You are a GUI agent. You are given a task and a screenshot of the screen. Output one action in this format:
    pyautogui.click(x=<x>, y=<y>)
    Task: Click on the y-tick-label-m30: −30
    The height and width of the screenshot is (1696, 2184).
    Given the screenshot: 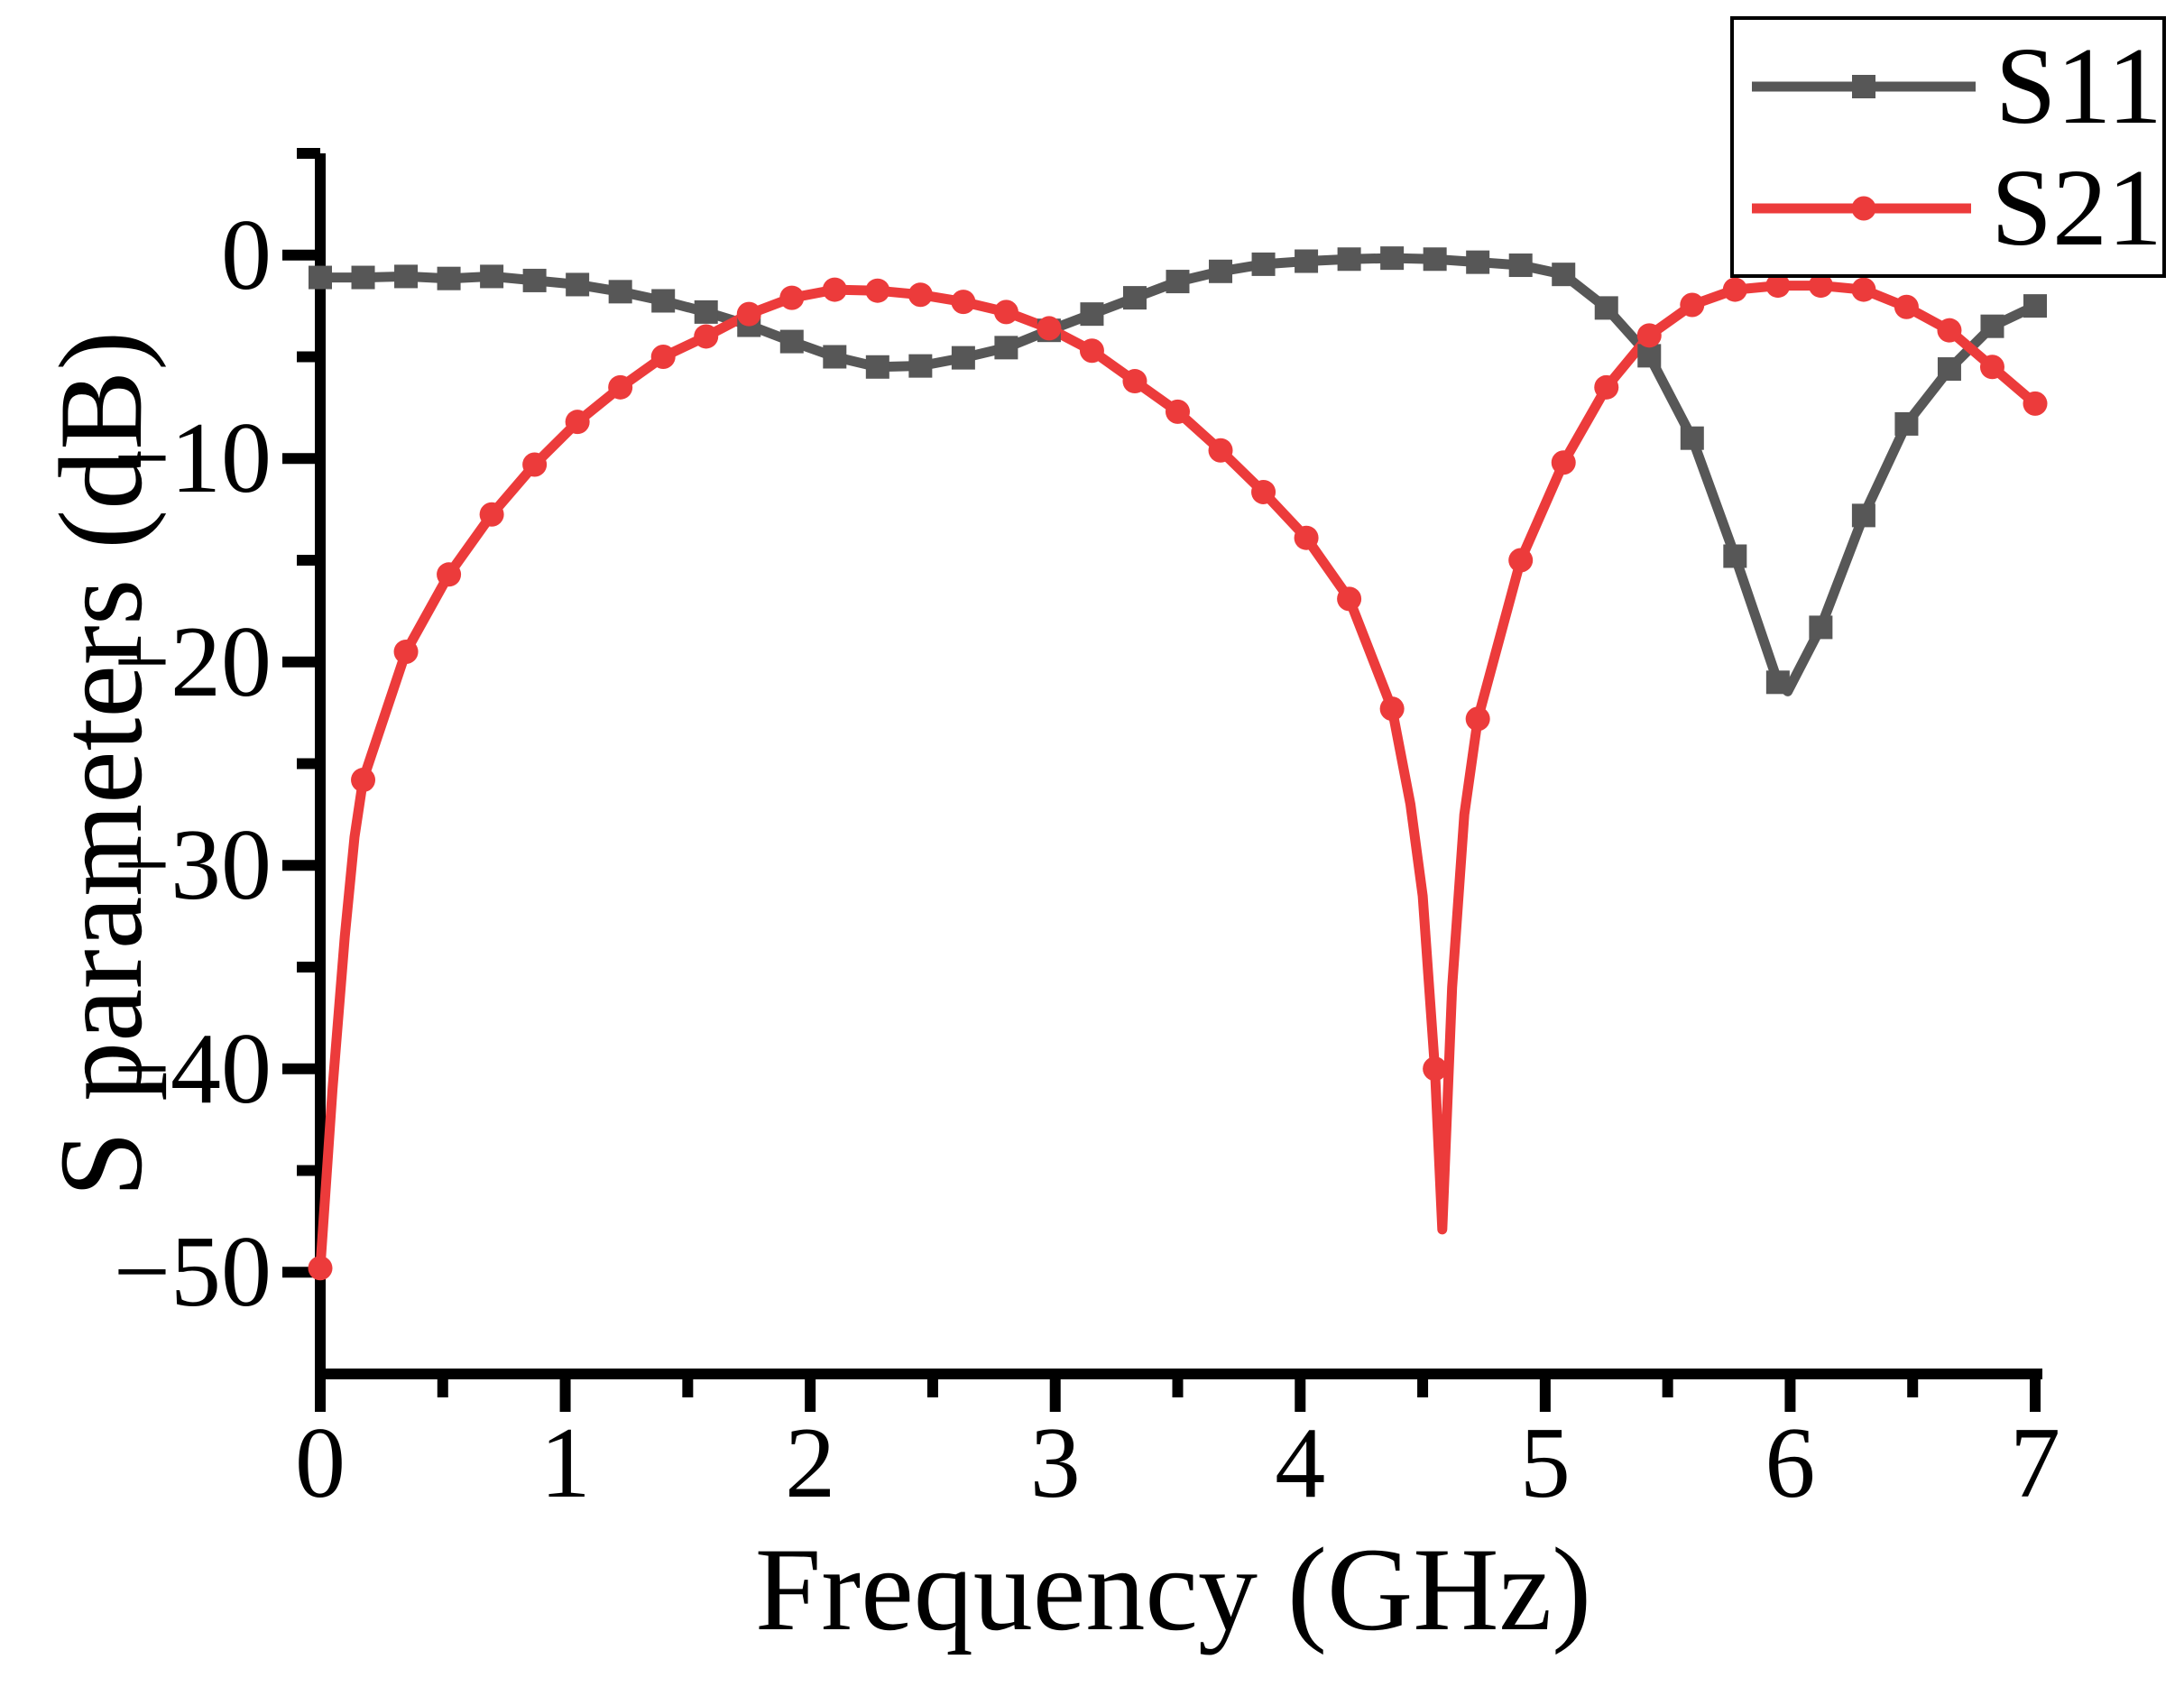 What is the action you would take?
    pyautogui.click(x=192, y=865)
    